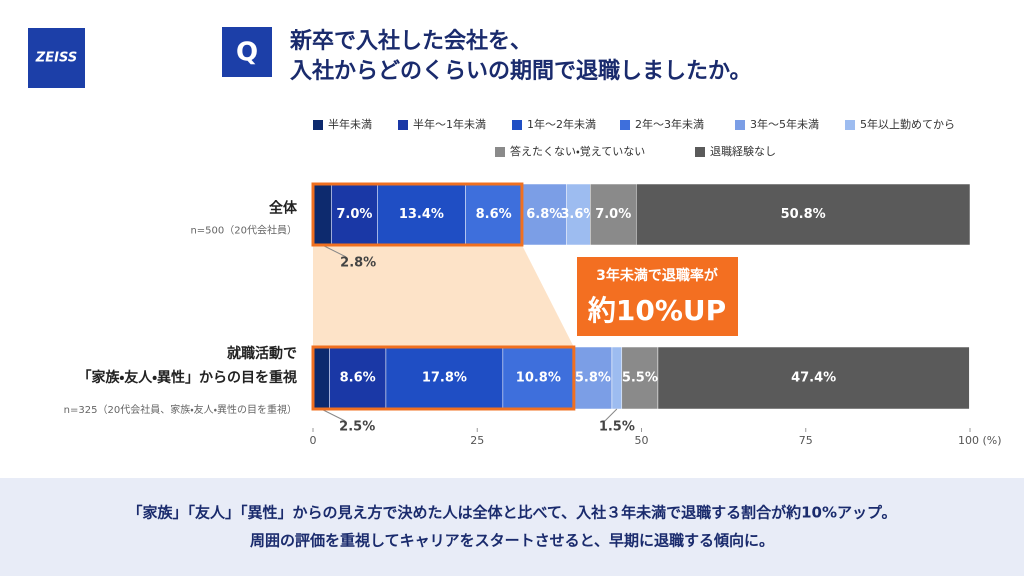 The height and width of the screenshot is (576, 1024). Describe the element at coordinates (561, 124) in the screenshot. I see `legend-label: 1年〜2年未満` at that location.